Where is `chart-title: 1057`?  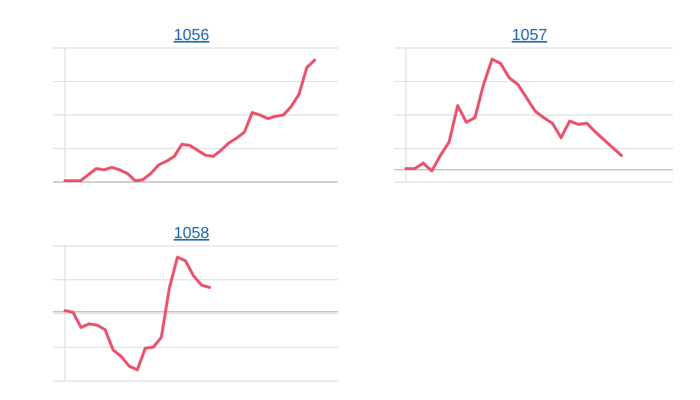
chart-title: 1057 is located at coordinates (530, 35).